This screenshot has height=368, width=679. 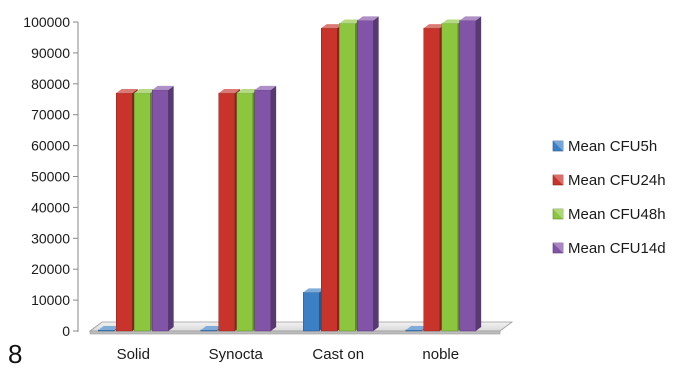 I want to click on y-tick-label: 60000, so click(x=50, y=146).